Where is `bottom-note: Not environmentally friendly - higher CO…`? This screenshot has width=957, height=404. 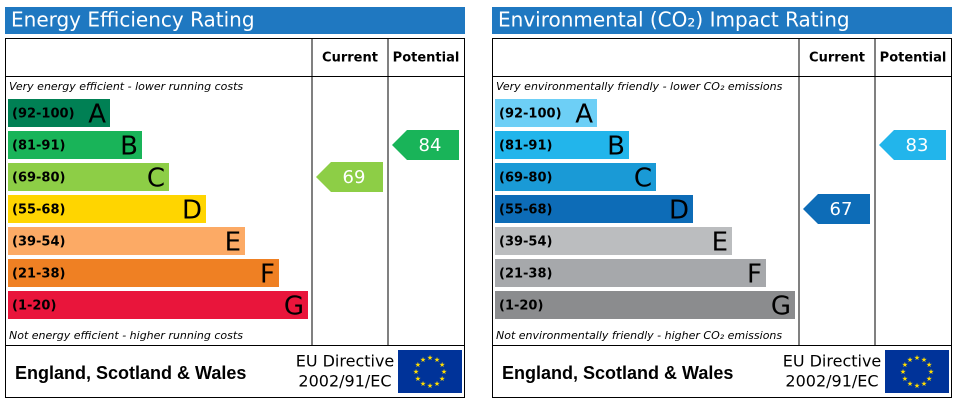
bottom-note: Not environmentally friendly - higher CO… is located at coordinates (639, 335).